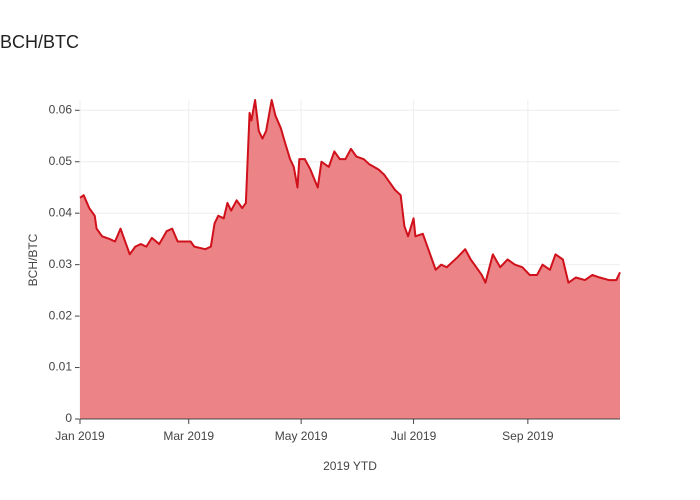 This screenshot has width=700, height=500. I want to click on y-tick-label: 0.01, so click(61, 367).